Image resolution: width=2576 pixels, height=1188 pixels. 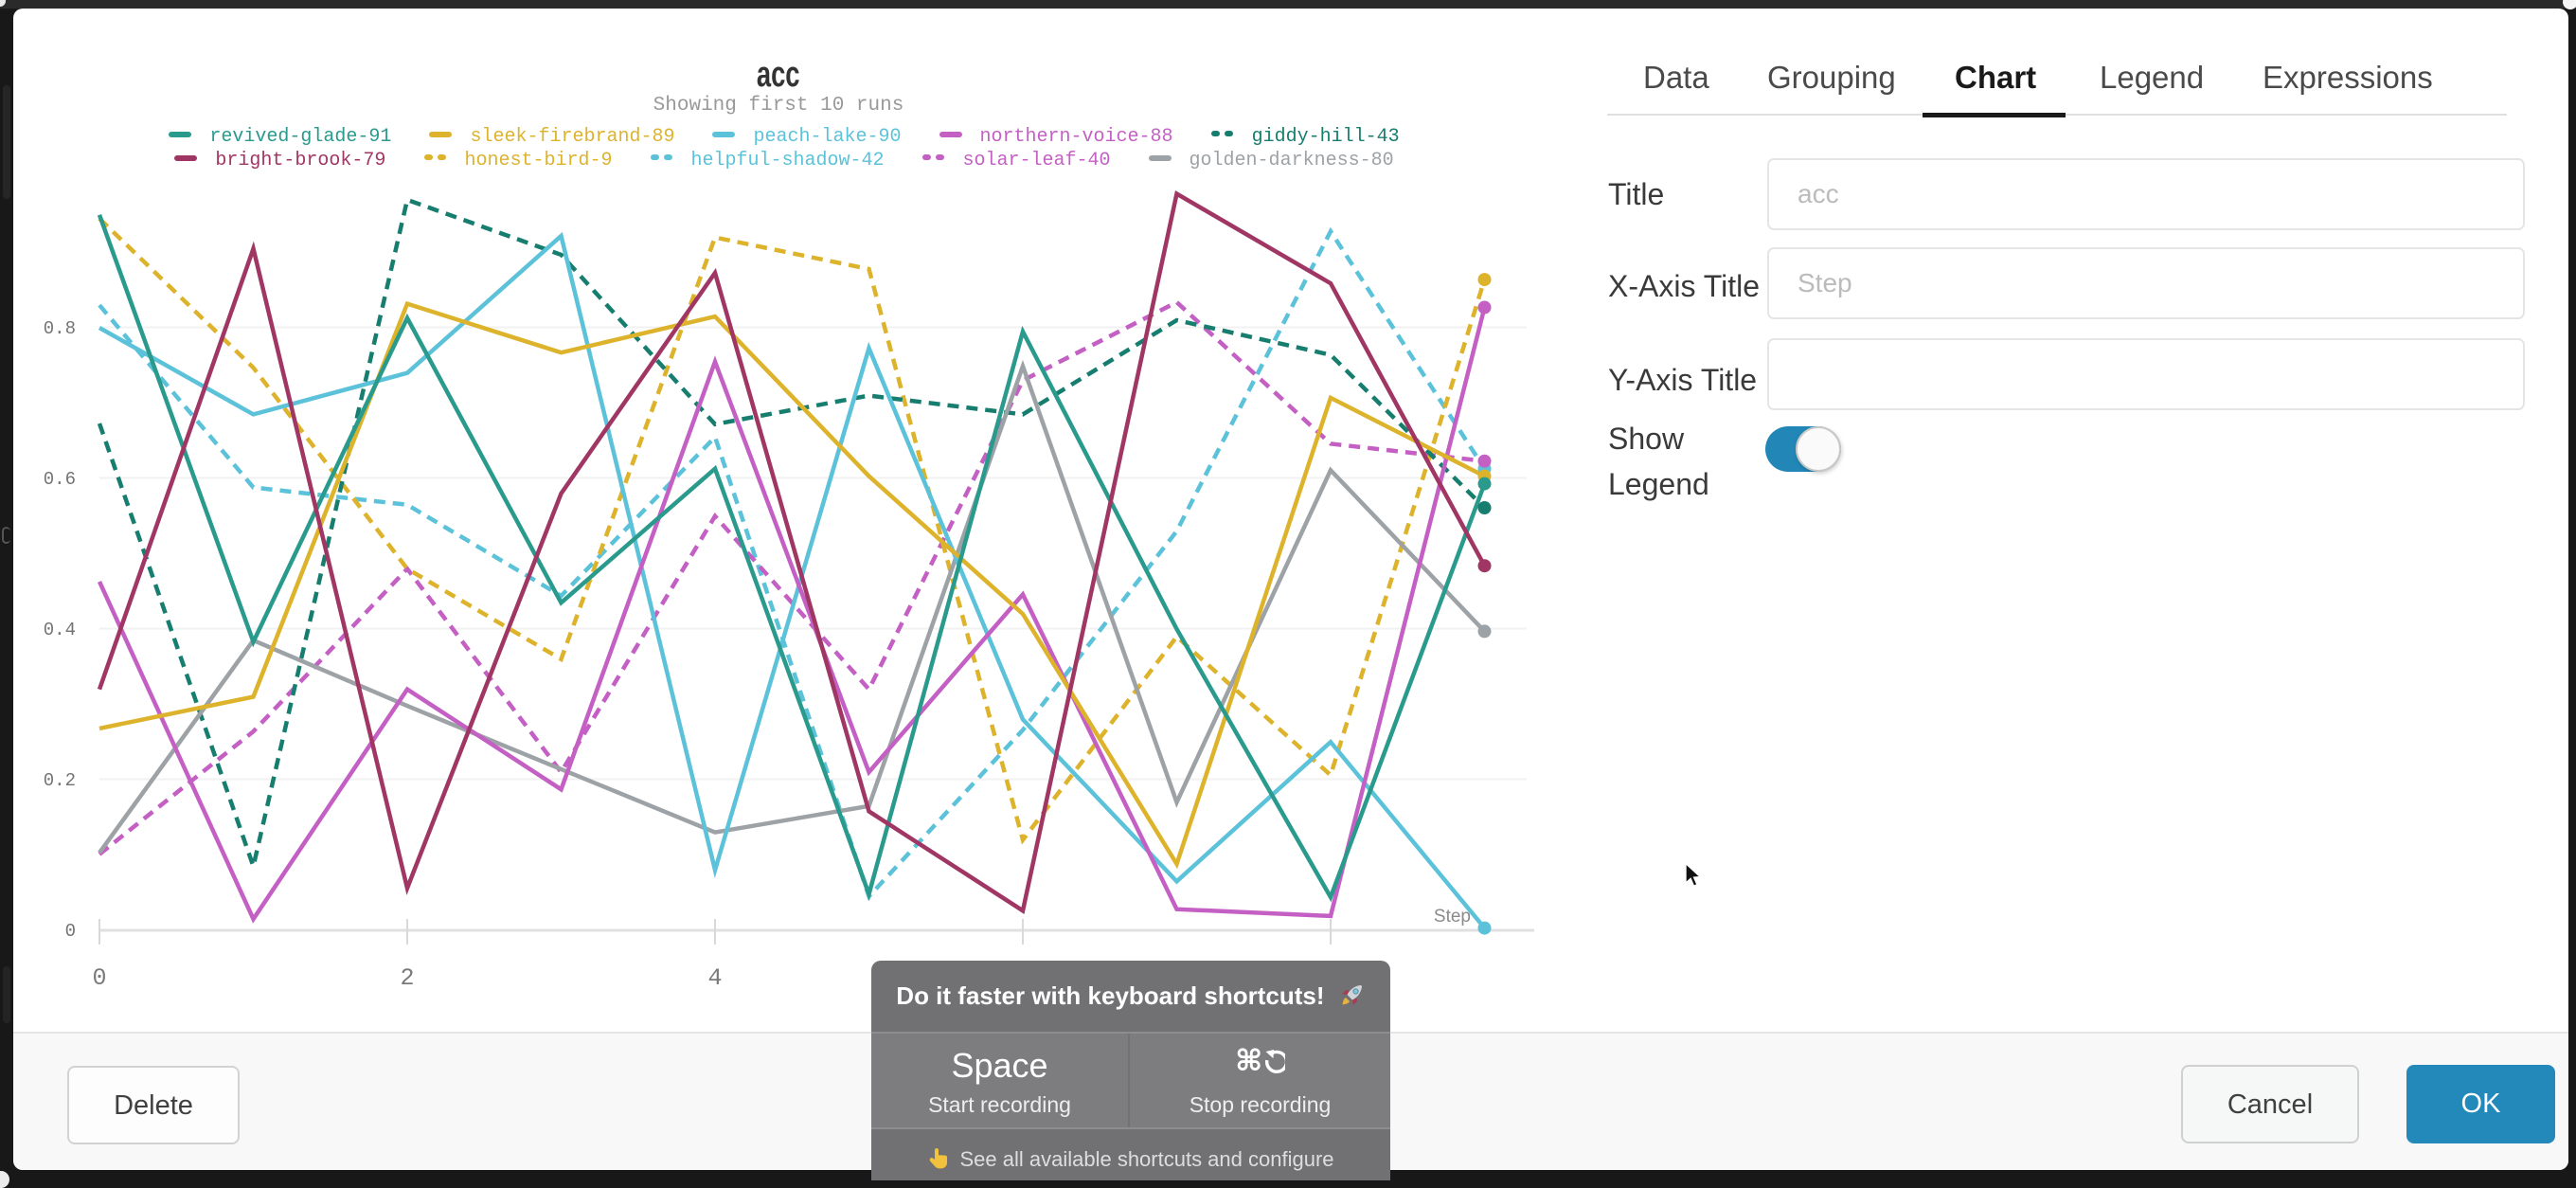 What do you see at coordinates (407, 978) in the screenshot?
I see `svg-text: 2` at bounding box center [407, 978].